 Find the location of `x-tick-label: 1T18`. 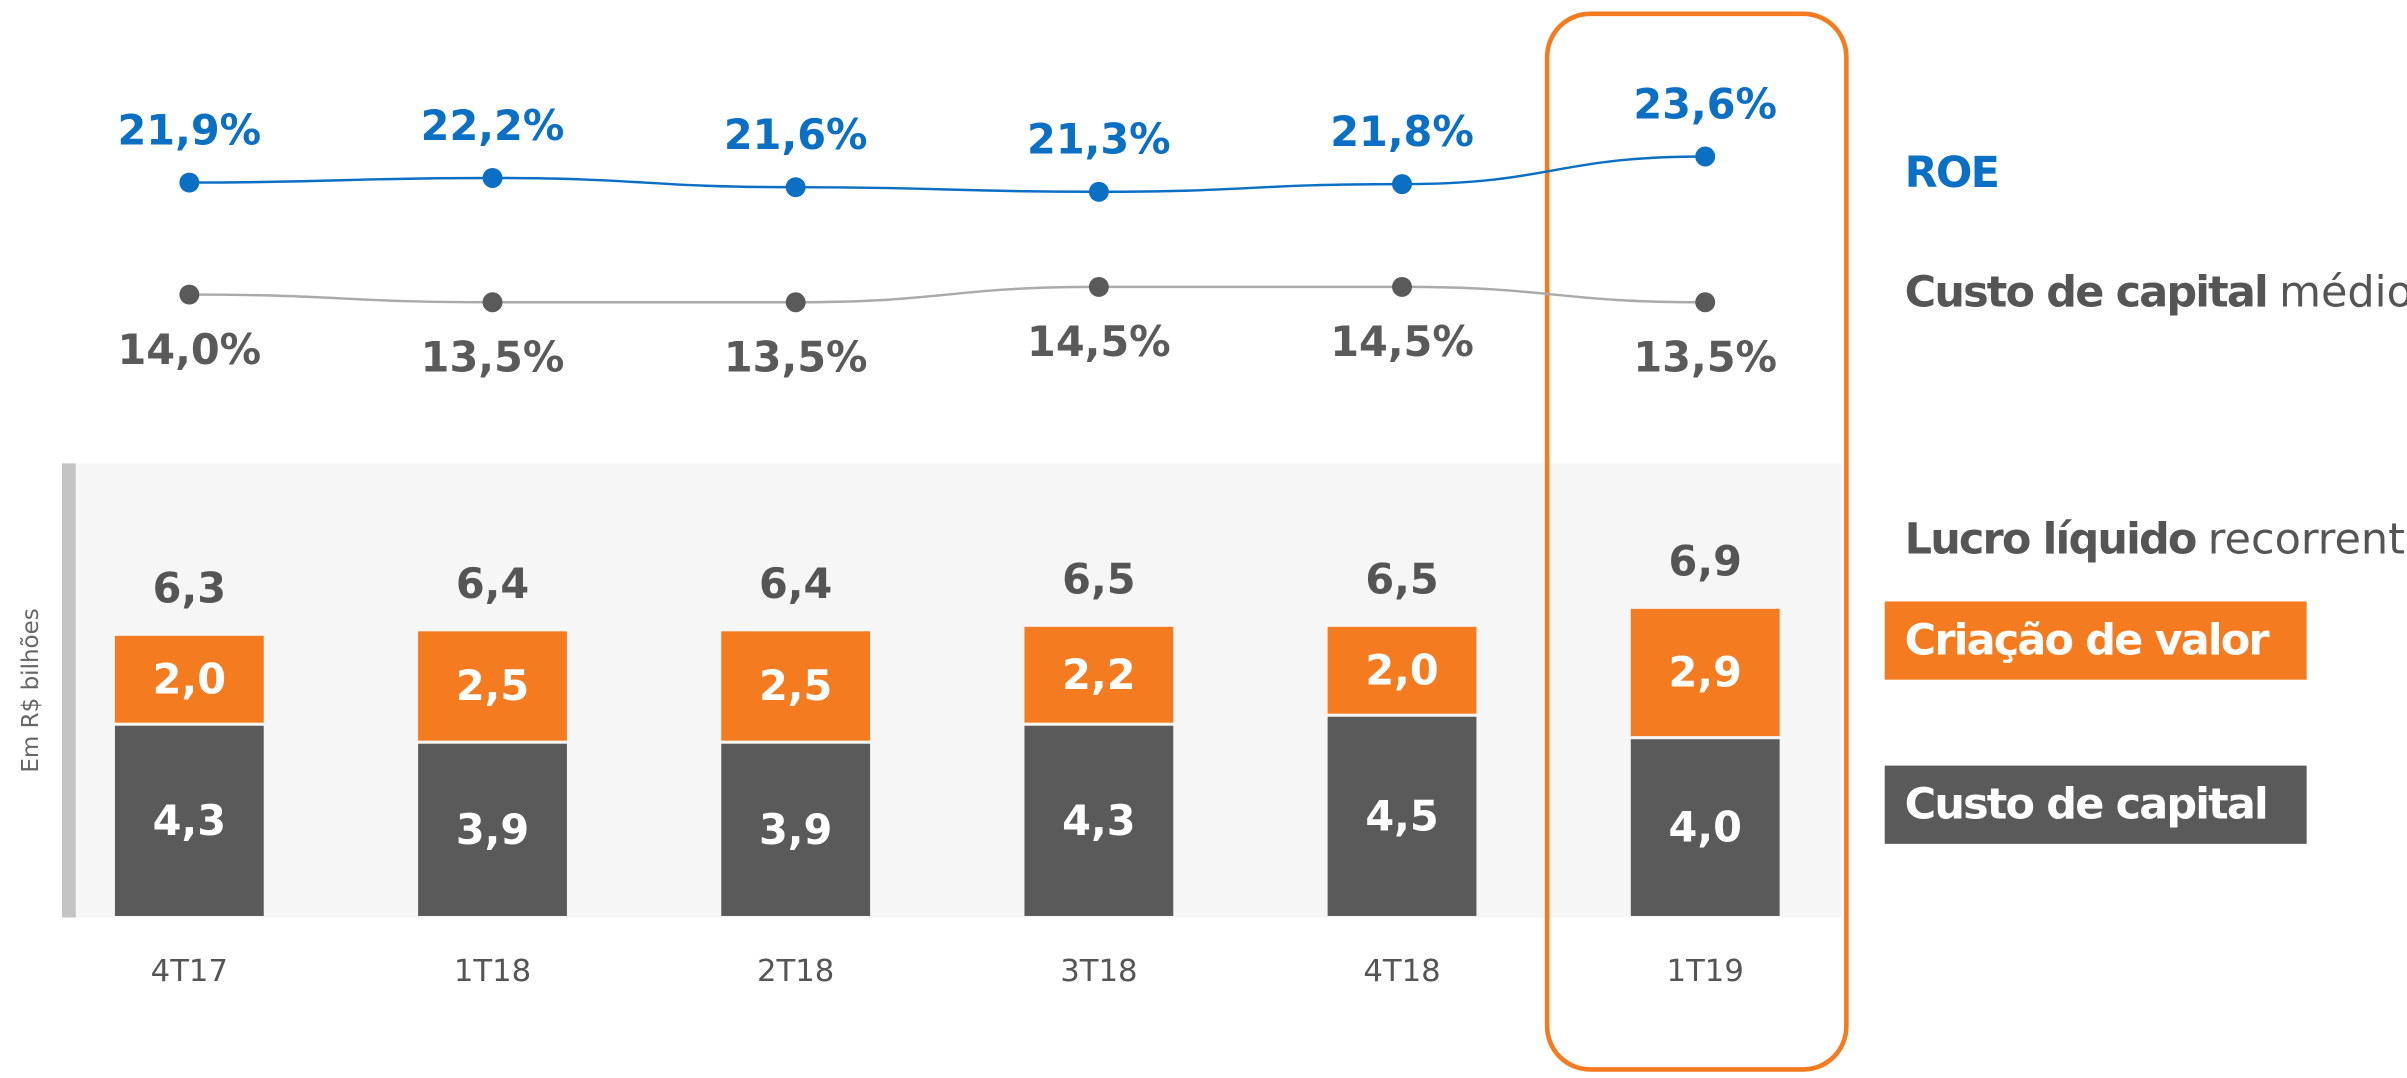

x-tick-label: 1T18 is located at coordinates (492, 971).